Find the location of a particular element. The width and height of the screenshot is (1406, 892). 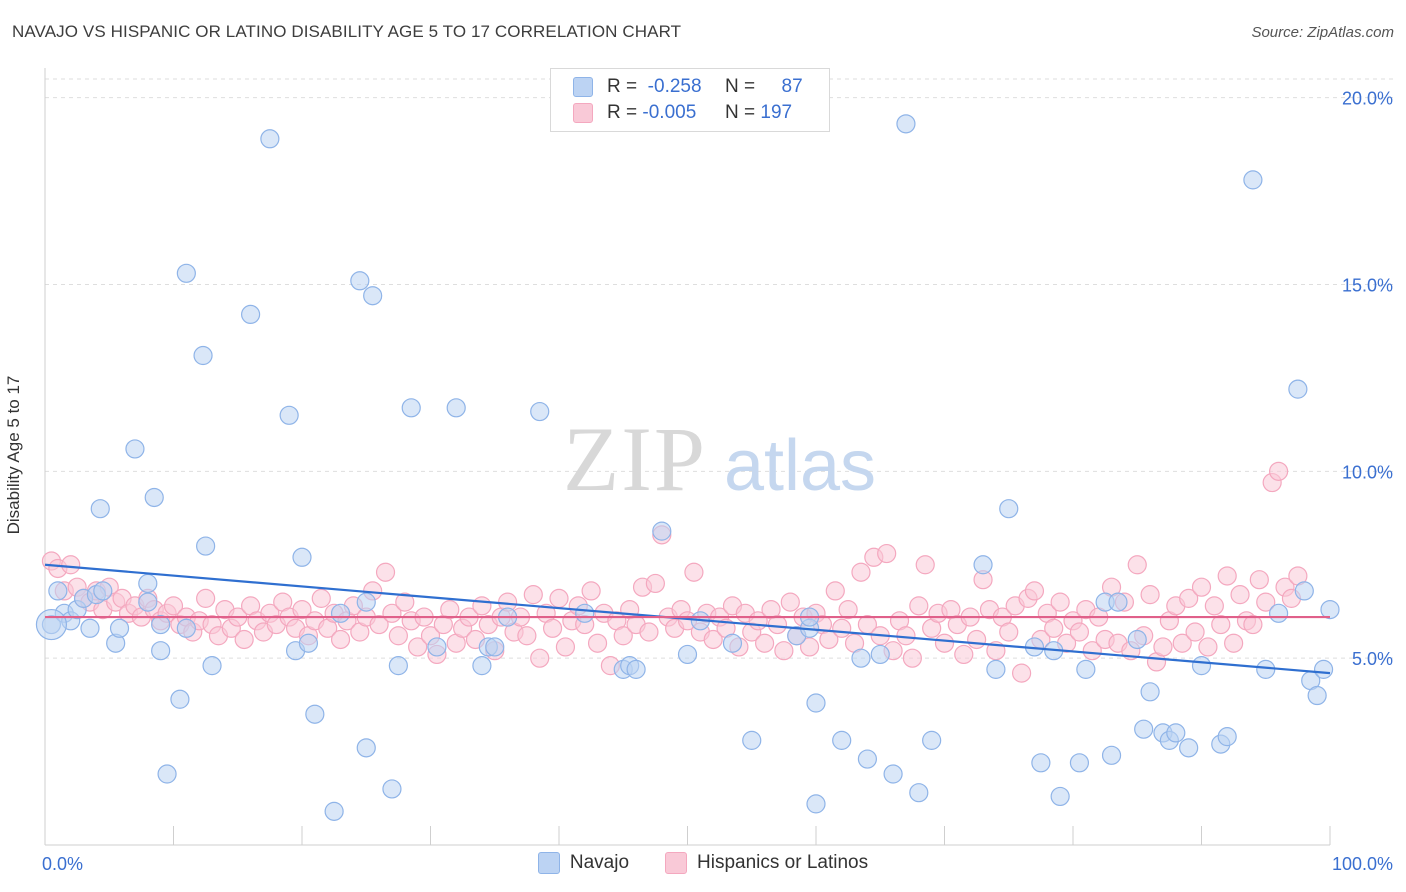

correlation-legend: R = -0.258 N = 87 R = -0.005 N = 197 is located at coordinates (690, 100).